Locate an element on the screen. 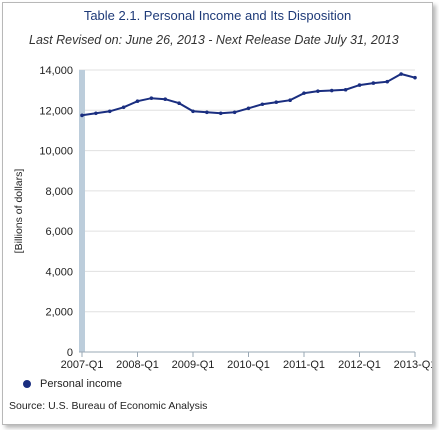 This screenshot has width=439, height=430. x-tick-label: 2010-Q1 is located at coordinates (248, 365).